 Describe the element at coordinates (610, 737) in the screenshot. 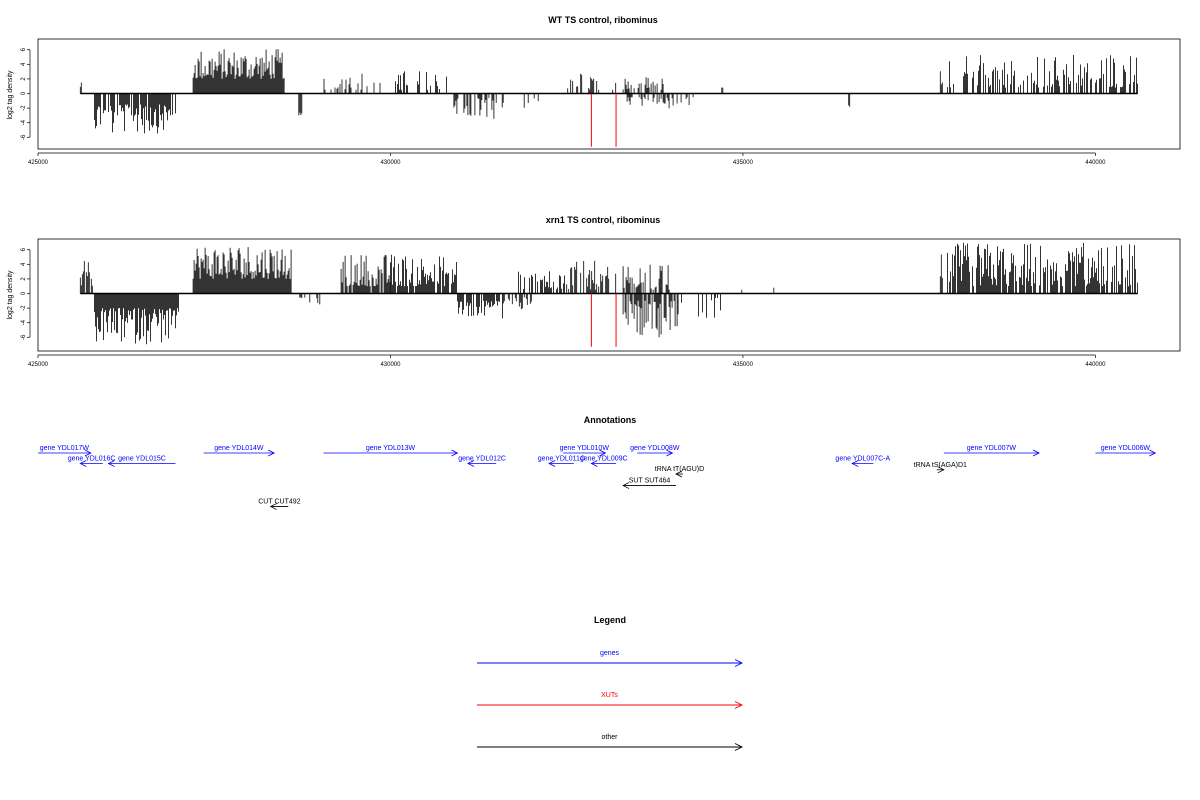

I see `legend-label: other` at that location.